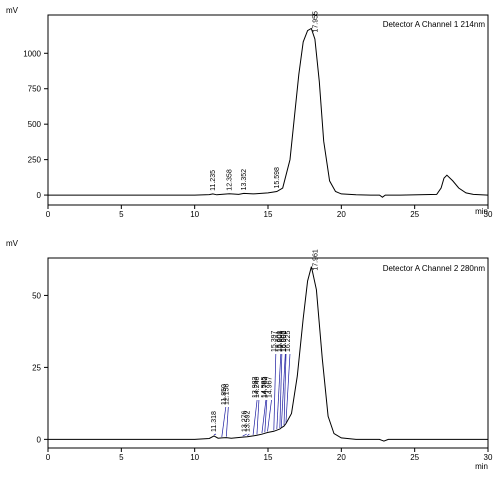 The image size is (503, 482). What do you see at coordinates (274, 341) in the screenshot?
I see `peak-retention-label: 15.397` at bounding box center [274, 341].